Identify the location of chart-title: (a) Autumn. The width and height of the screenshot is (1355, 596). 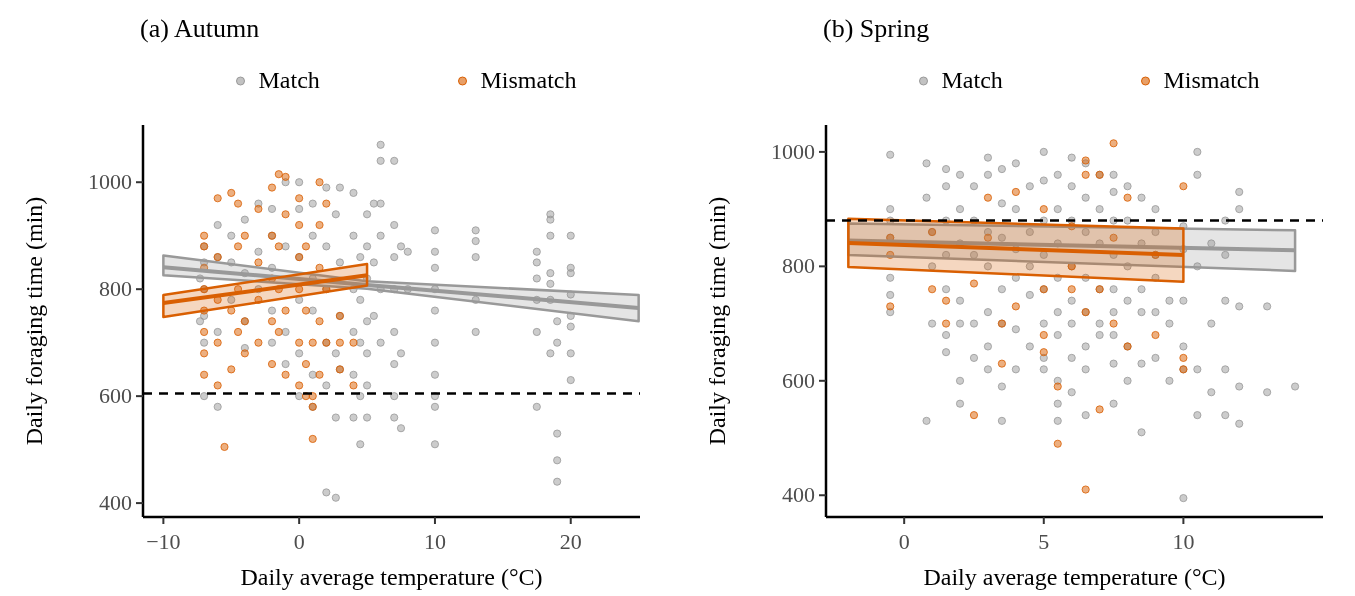
(200, 28).